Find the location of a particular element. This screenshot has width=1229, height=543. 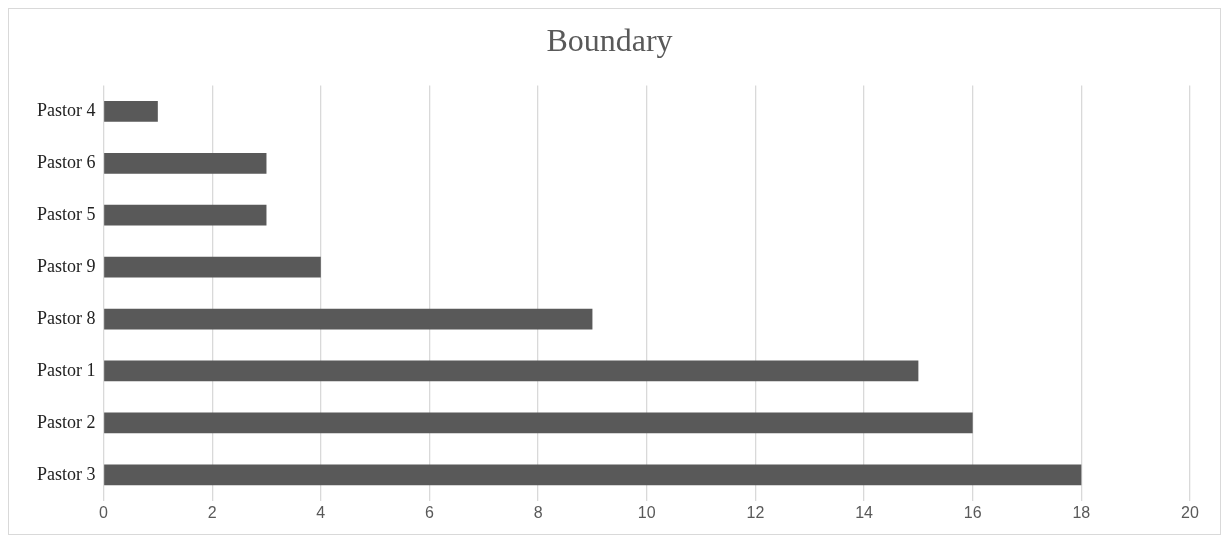

y-tick-label: Pastor 5 is located at coordinates (66, 213).